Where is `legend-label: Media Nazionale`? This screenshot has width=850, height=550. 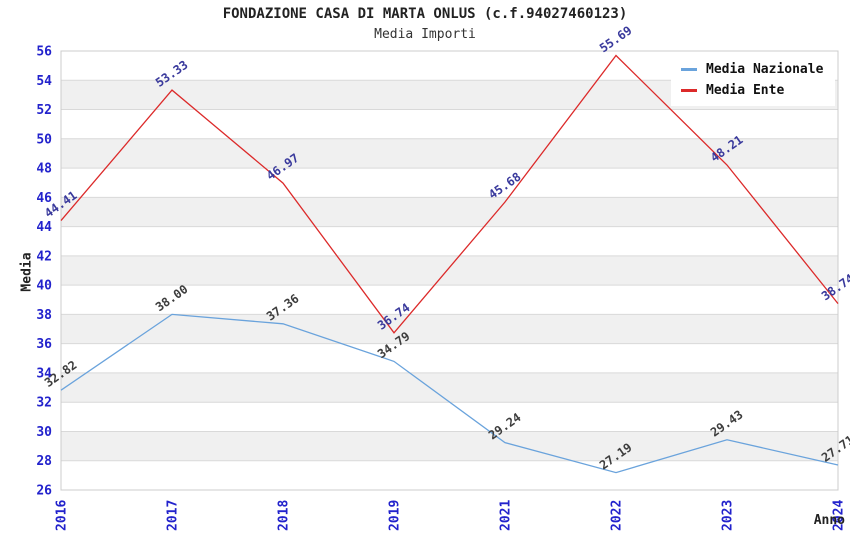
legend-label: Media Nazionale is located at coordinates (765, 69).